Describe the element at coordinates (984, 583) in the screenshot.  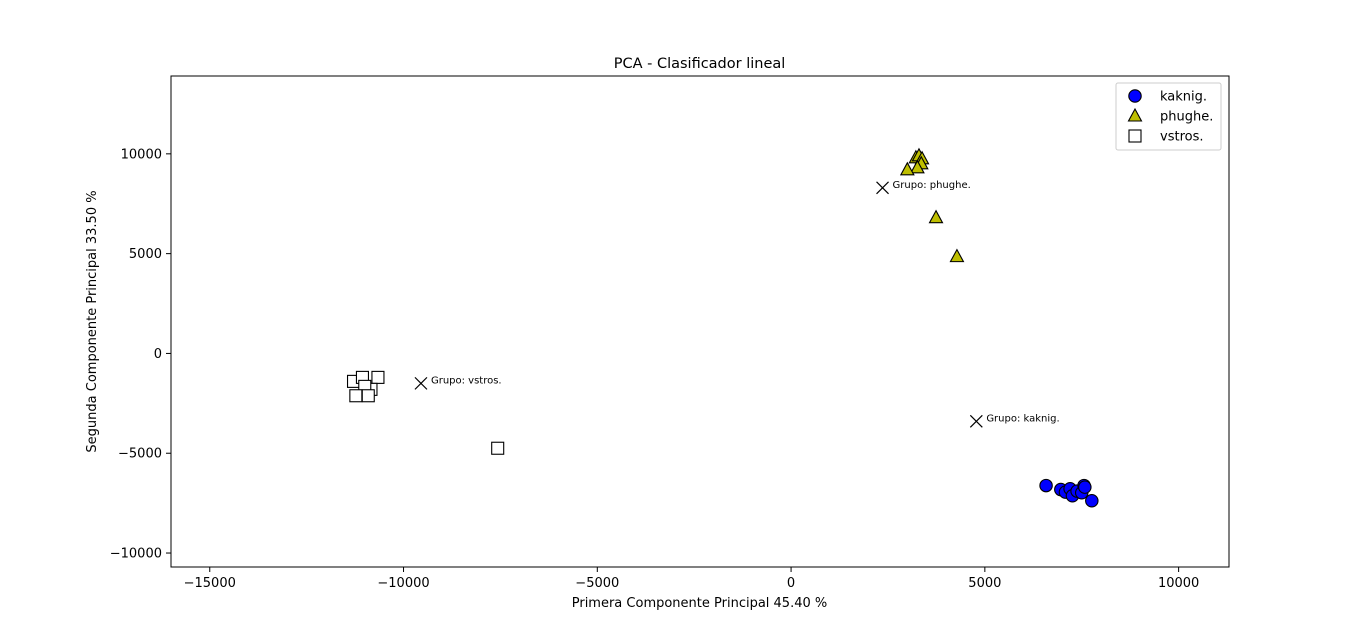
I see `x-tick-label: 5000` at that location.